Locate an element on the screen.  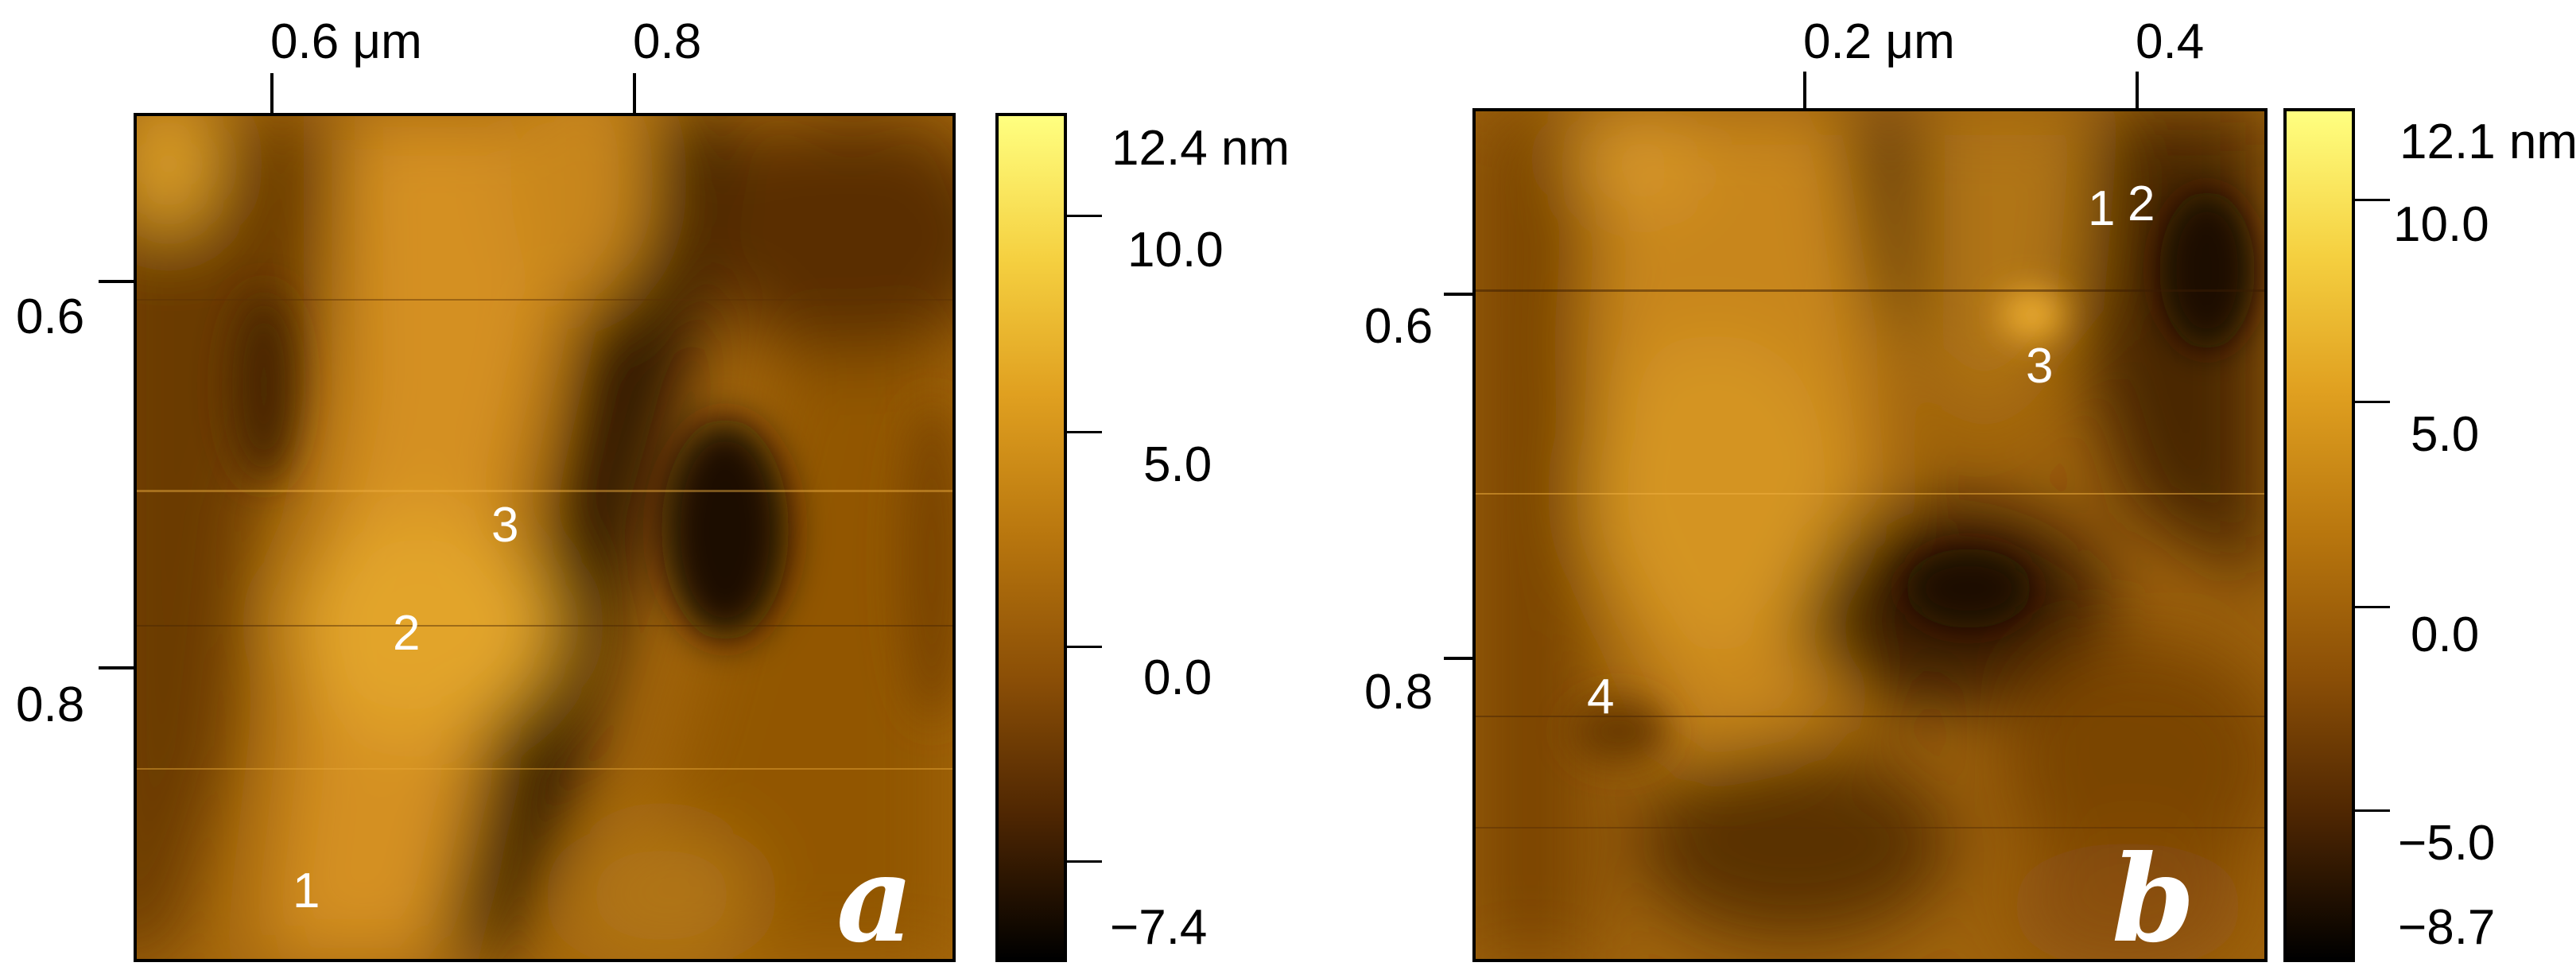
panel-letter: b is located at coordinates (2154, 896).